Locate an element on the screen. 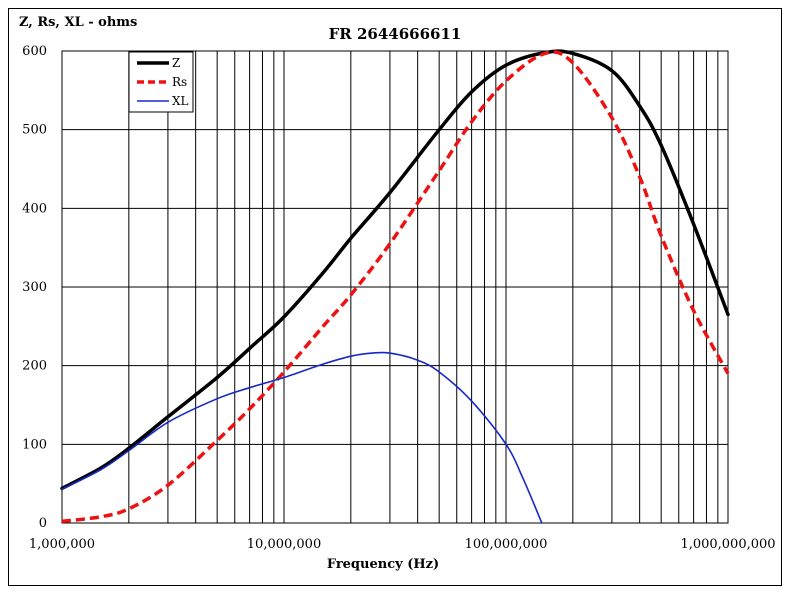  x-axis-label: Frequency (Hz) is located at coordinates (383, 564).